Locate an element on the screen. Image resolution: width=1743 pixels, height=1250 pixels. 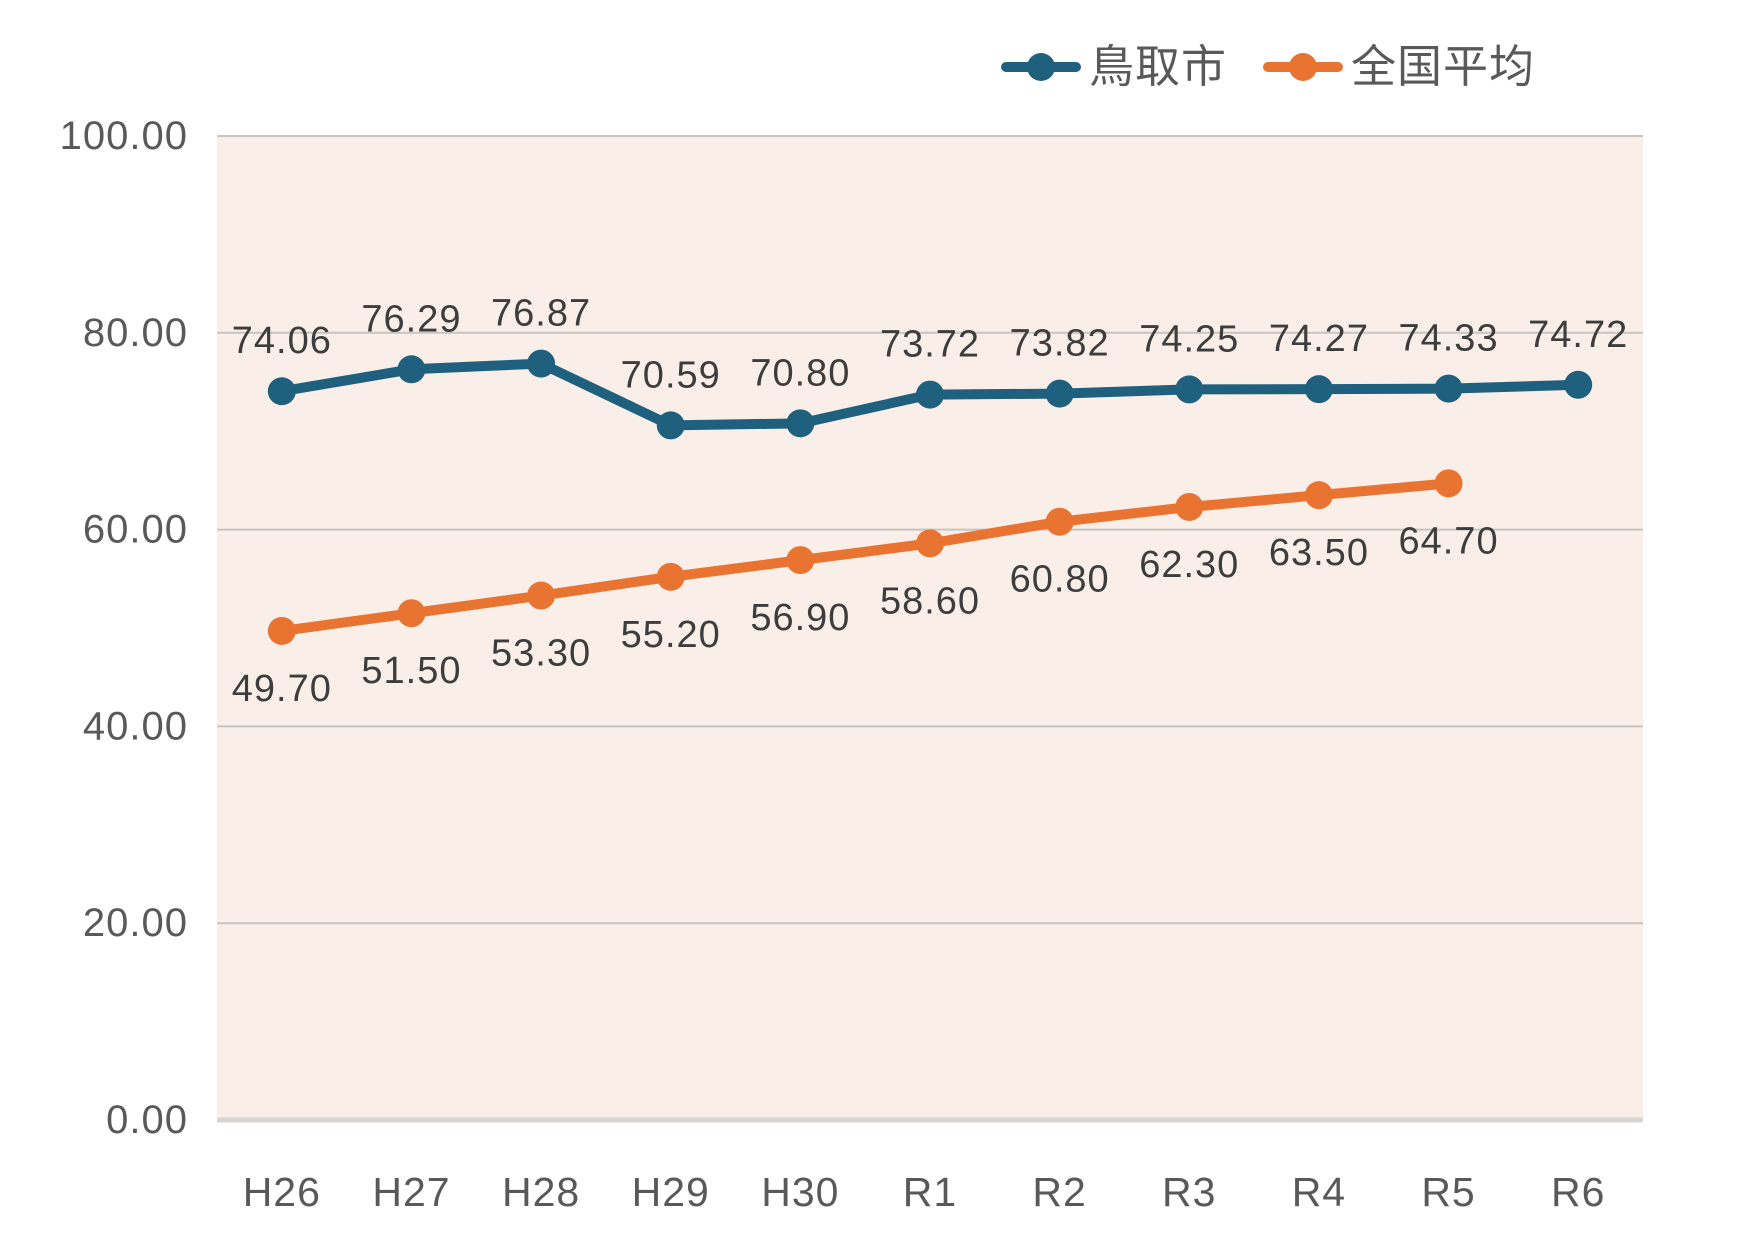
data-label-tottori-city-H27: 76.29 is located at coordinates (411, 319).